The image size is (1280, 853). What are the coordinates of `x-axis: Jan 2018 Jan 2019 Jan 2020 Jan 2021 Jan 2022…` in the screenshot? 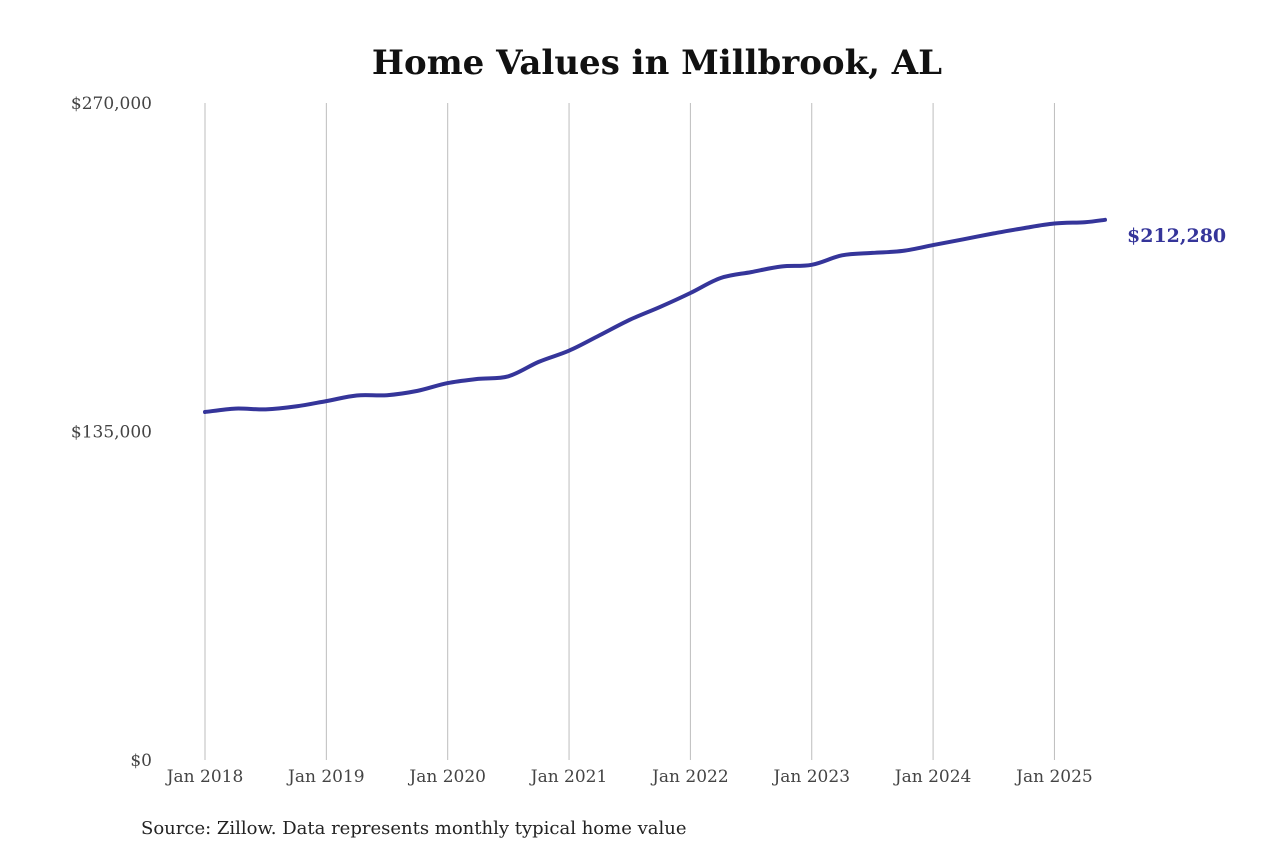 It's located at (629, 777).